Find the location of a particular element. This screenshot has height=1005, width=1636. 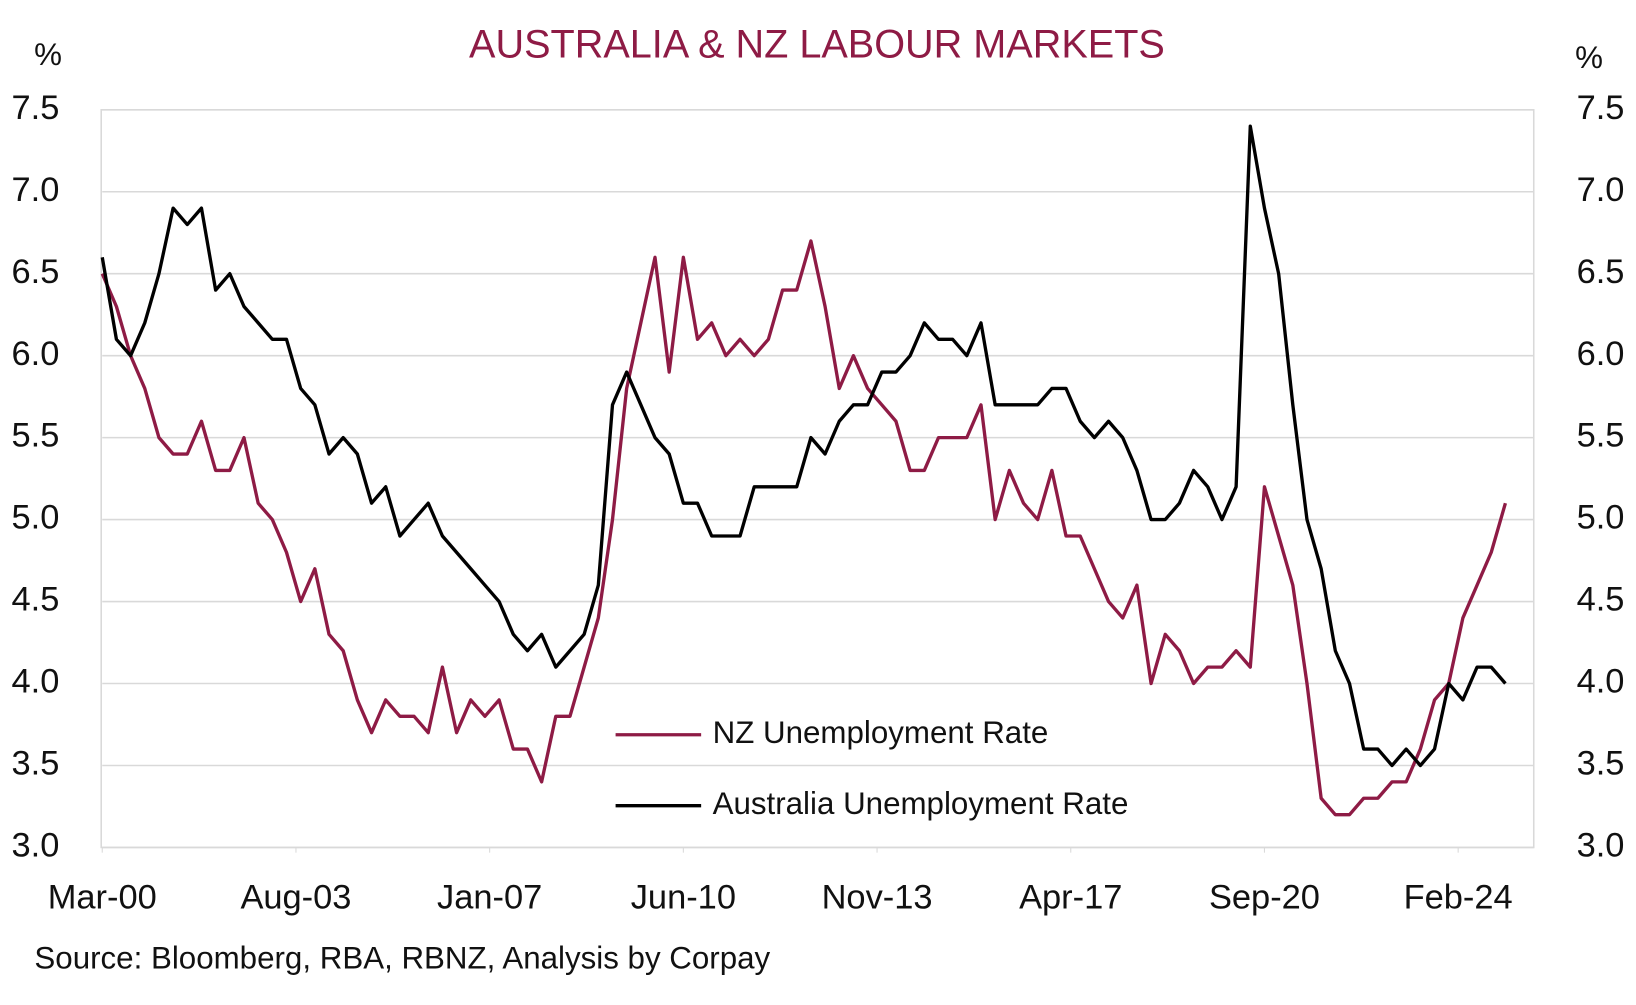

y2-tick-label: 3.5 is located at coordinates (1601, 764).